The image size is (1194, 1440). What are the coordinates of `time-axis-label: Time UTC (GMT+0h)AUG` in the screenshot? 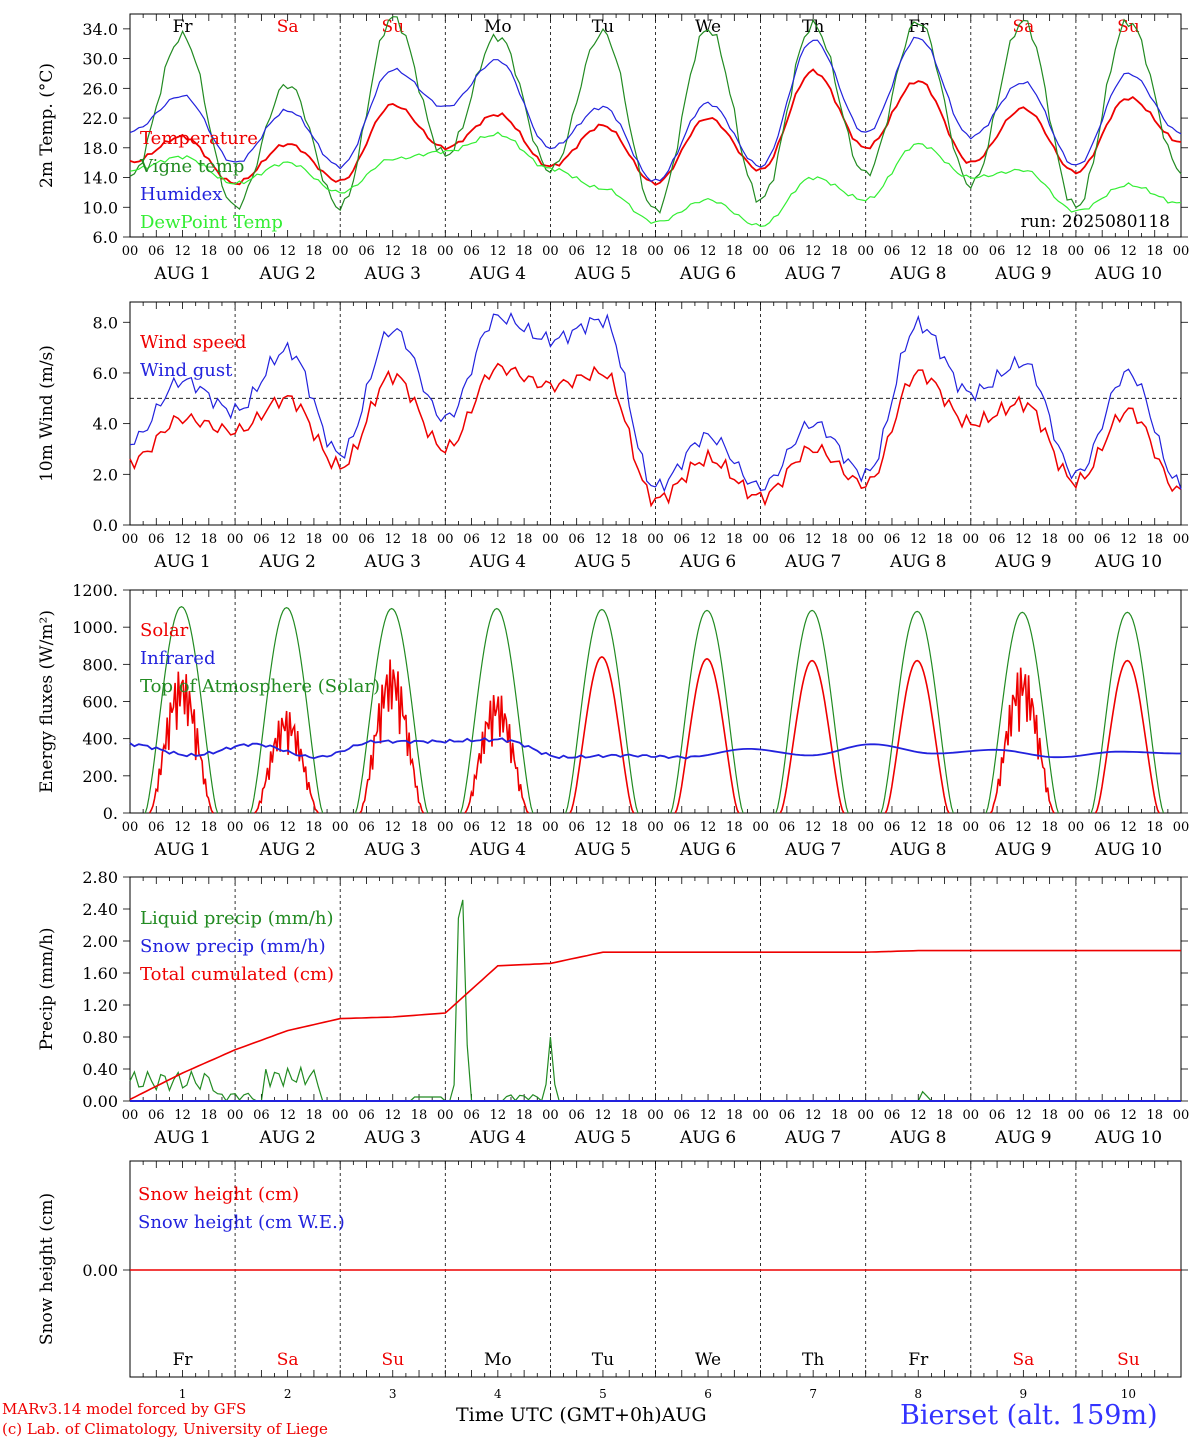 It's located at (581, 1415).